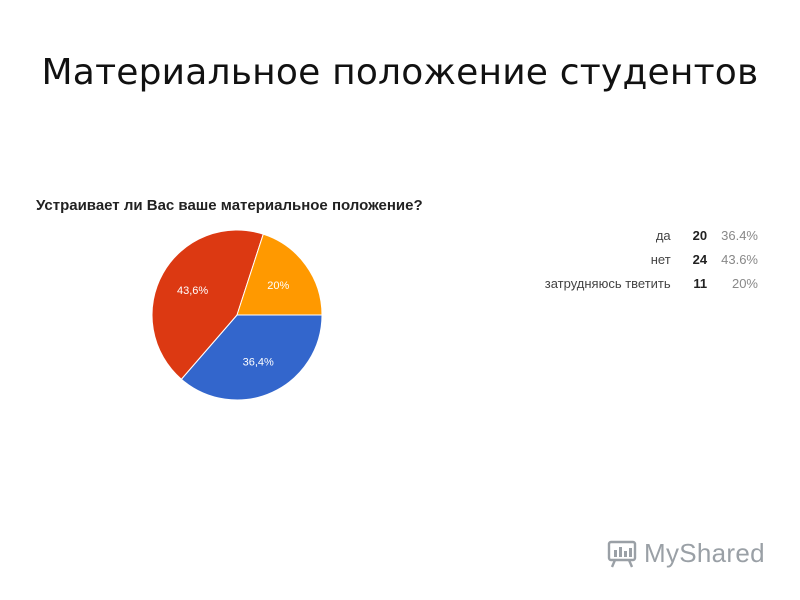  I want to click on legend-row: затрудняюсь тветить 11 20%, so click(651, 284).